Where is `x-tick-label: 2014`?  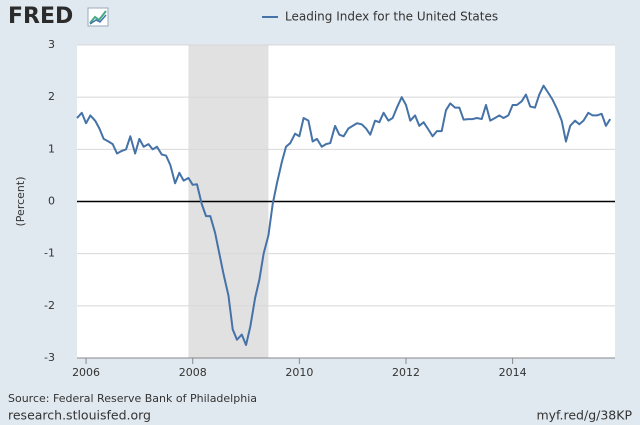 x-tick-label: 2014 is located at coordinates (513, 372).